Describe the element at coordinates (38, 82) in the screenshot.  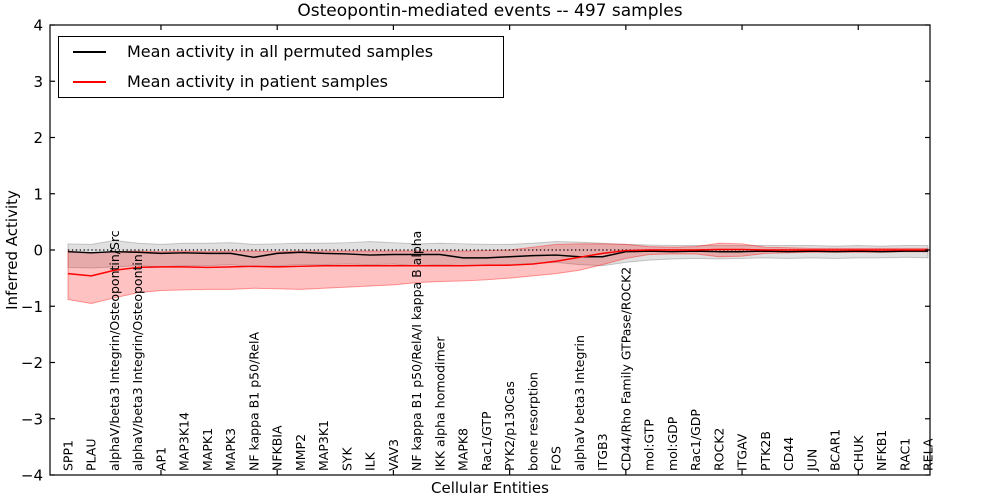
I see `y-tick-label: 3` at that location.